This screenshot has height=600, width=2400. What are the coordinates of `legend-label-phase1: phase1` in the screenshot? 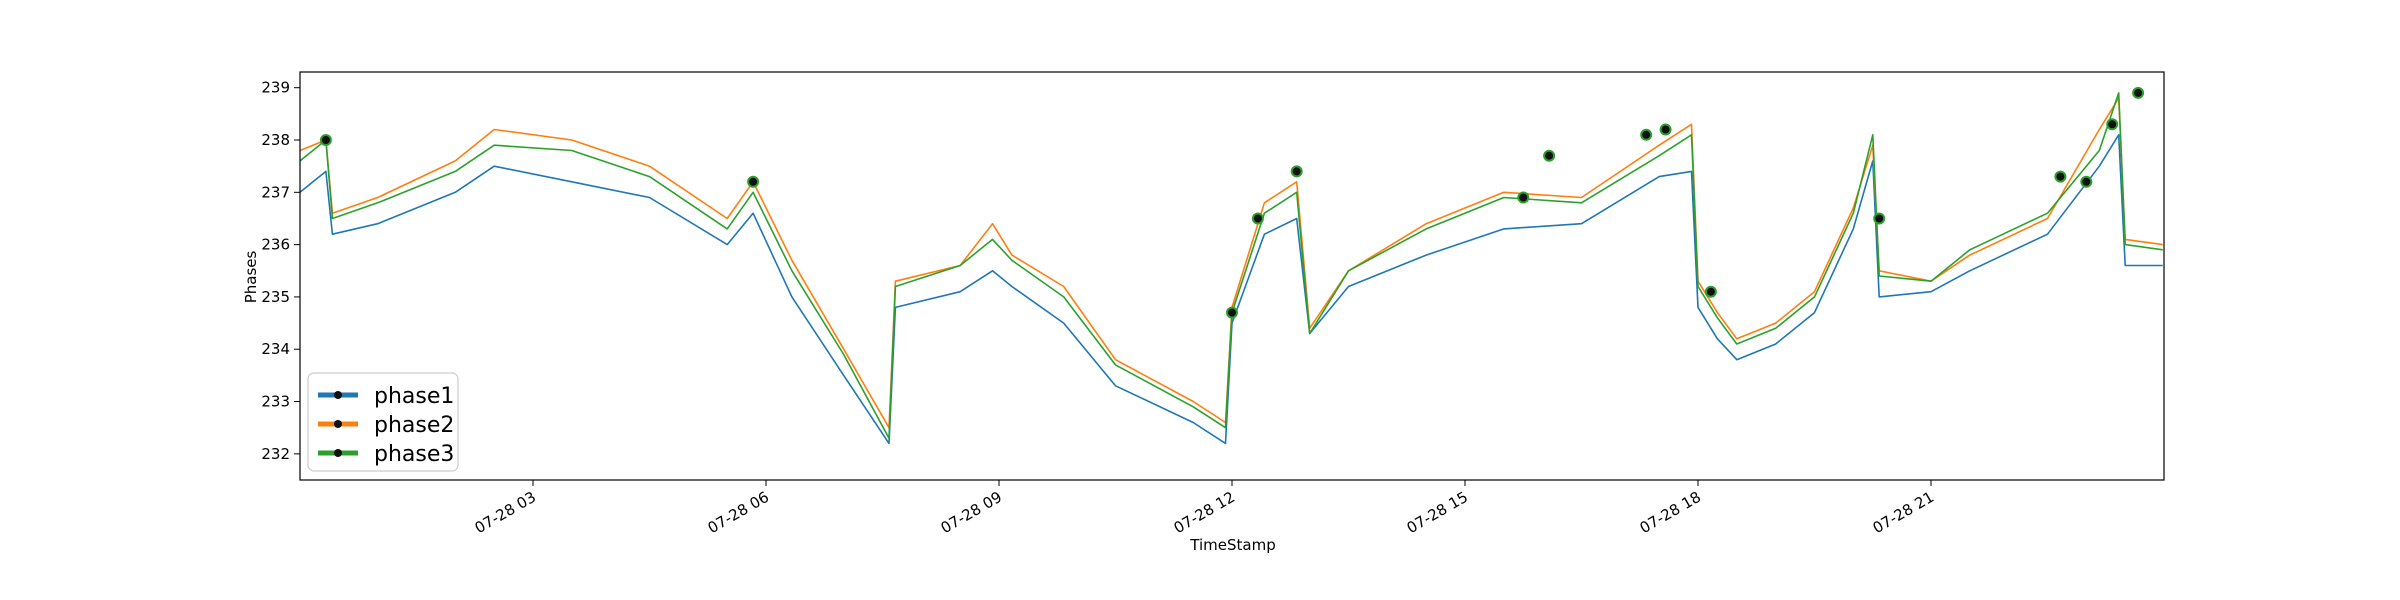 It's located at (414, 396).